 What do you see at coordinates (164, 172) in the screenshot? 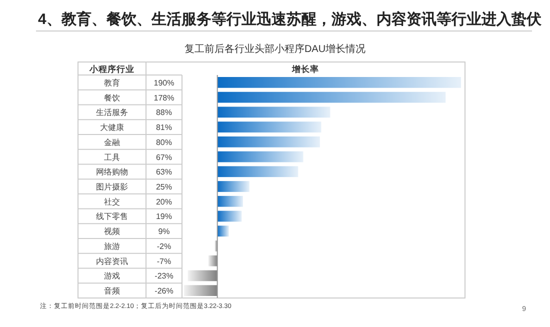
I see `data-label: 63%` at bounding box center [164, 172].